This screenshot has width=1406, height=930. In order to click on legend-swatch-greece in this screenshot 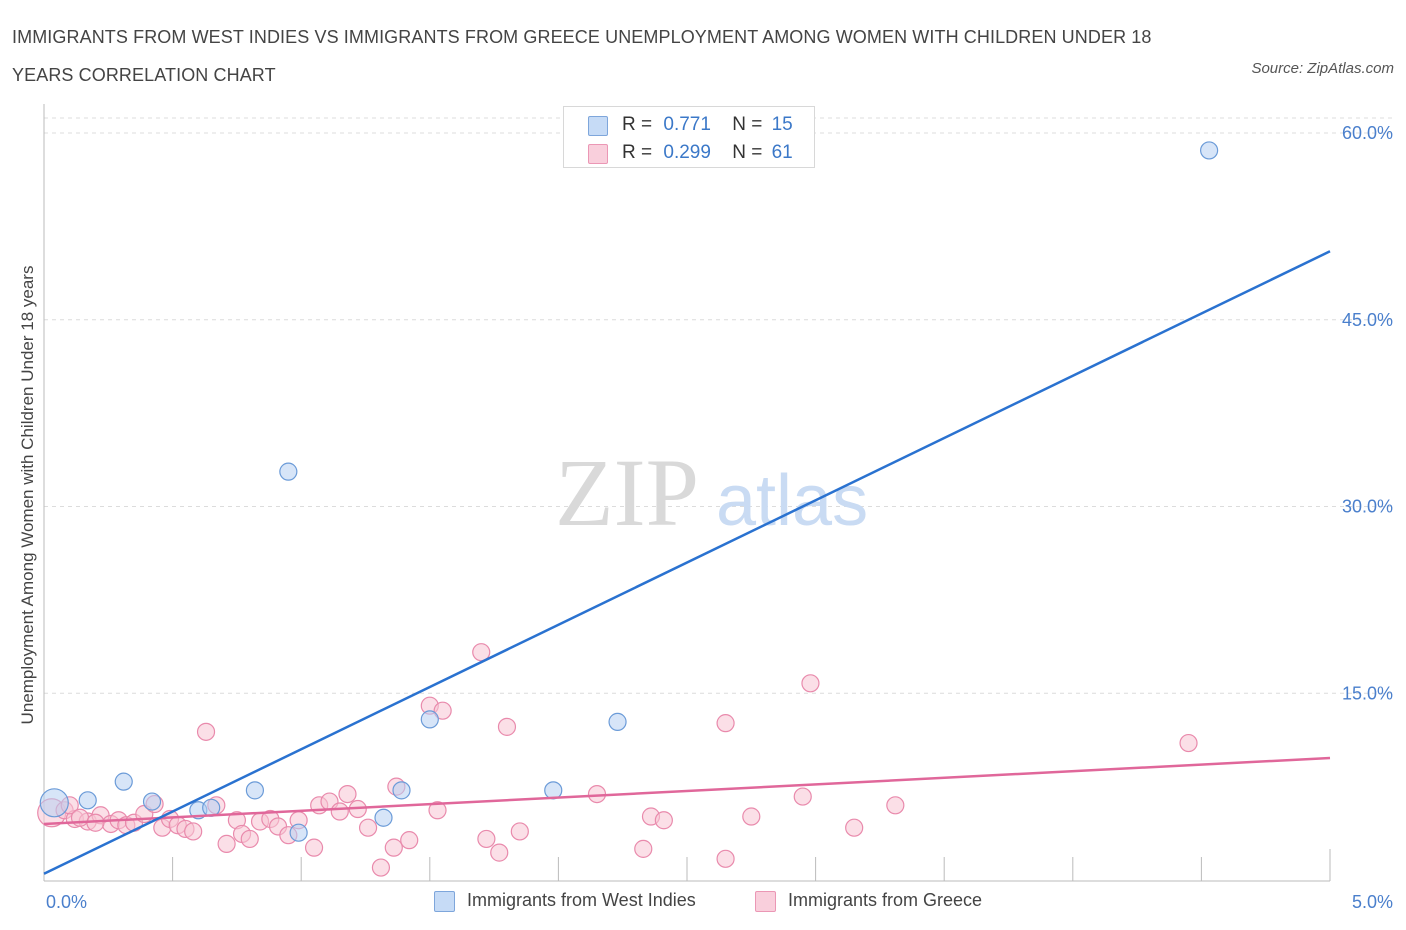, I will do `click(765, 901)`.